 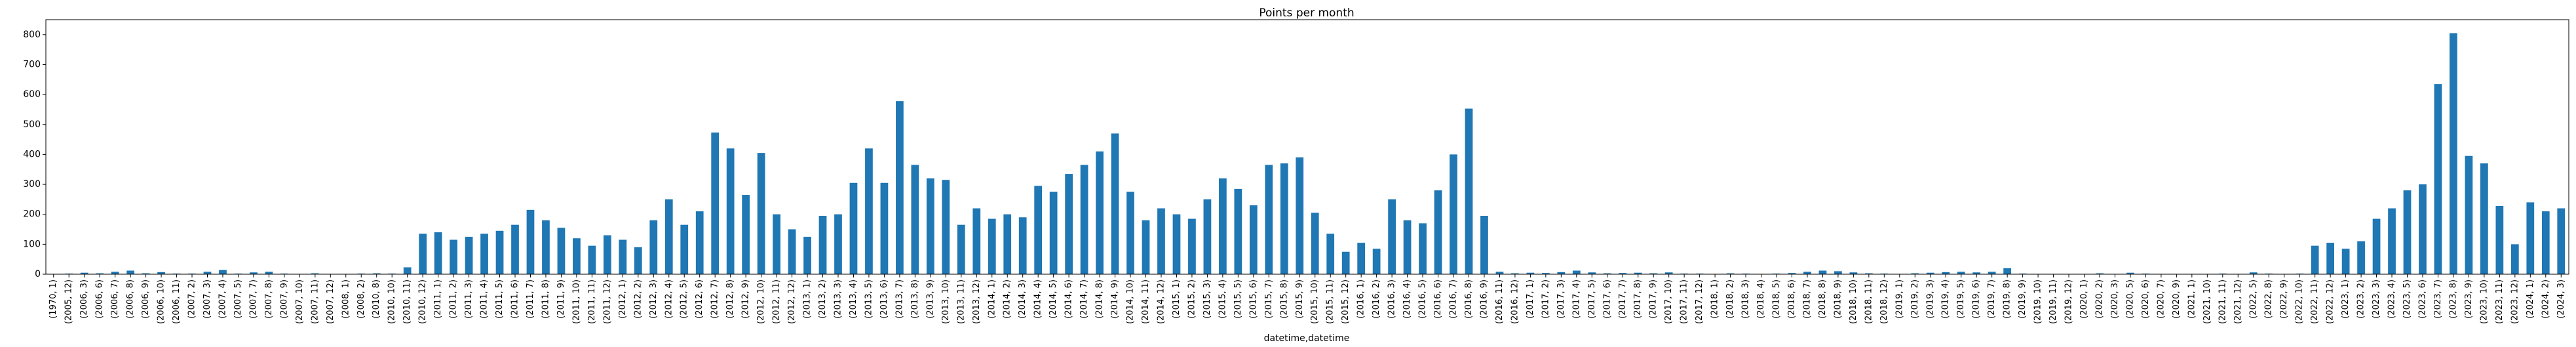 I want to click on y-tick-label: 700, so click(x=32, y=65).